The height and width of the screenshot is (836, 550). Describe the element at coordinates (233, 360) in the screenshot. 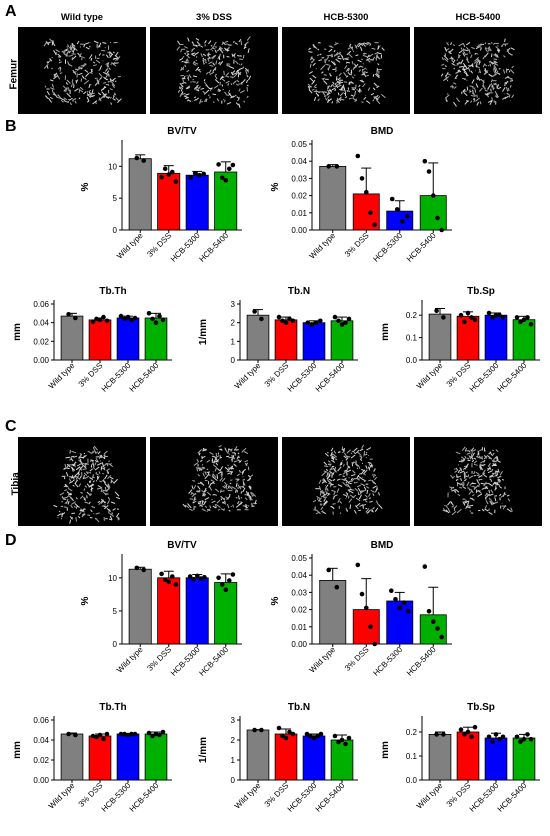

I see `y-tick-label: 0` at that location.